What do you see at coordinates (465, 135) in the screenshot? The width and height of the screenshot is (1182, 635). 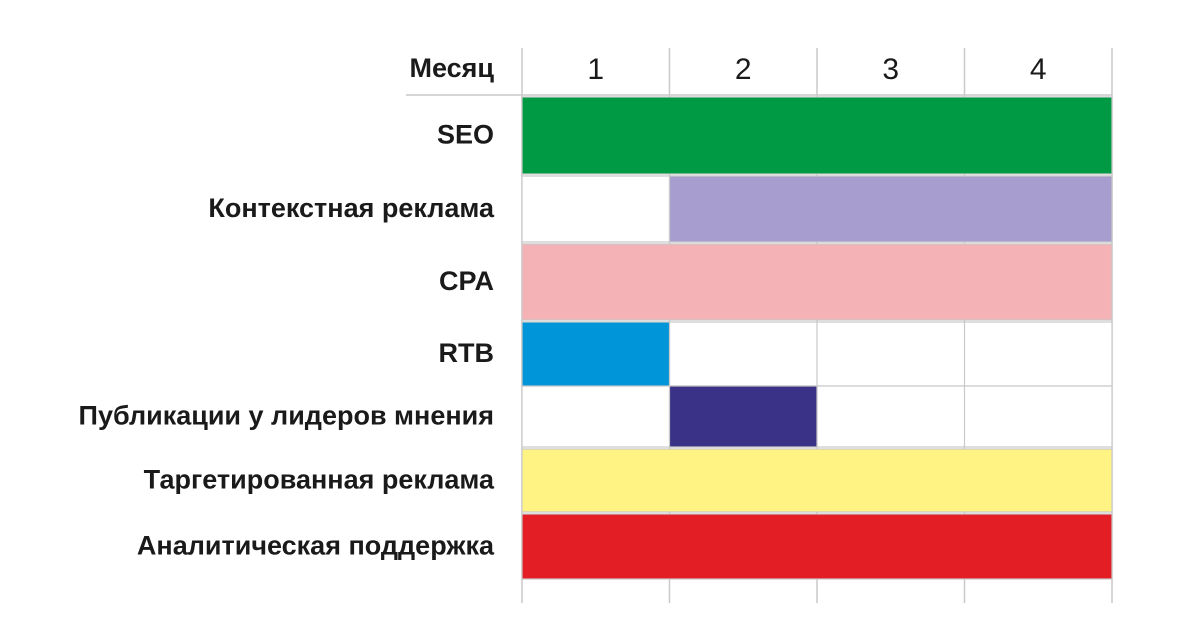 I see `row-label: SEO` at bounding box center [465, 135].